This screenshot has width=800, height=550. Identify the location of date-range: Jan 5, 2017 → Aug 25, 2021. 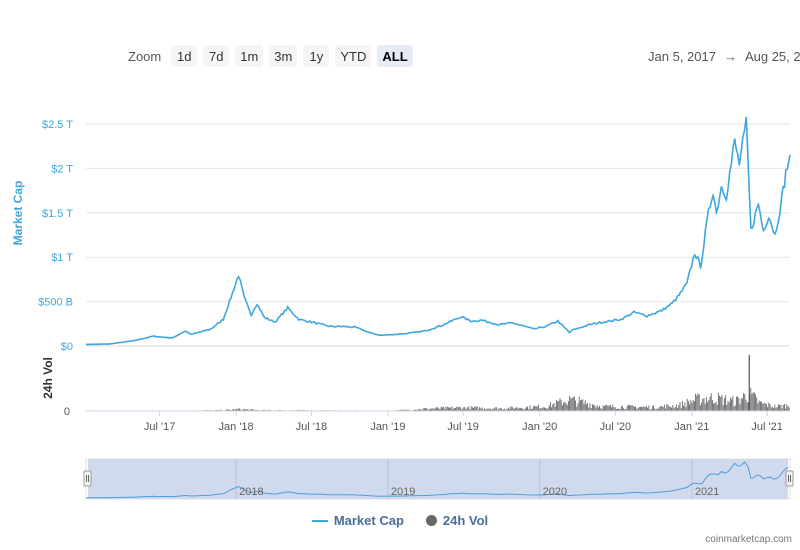
(724, 56).